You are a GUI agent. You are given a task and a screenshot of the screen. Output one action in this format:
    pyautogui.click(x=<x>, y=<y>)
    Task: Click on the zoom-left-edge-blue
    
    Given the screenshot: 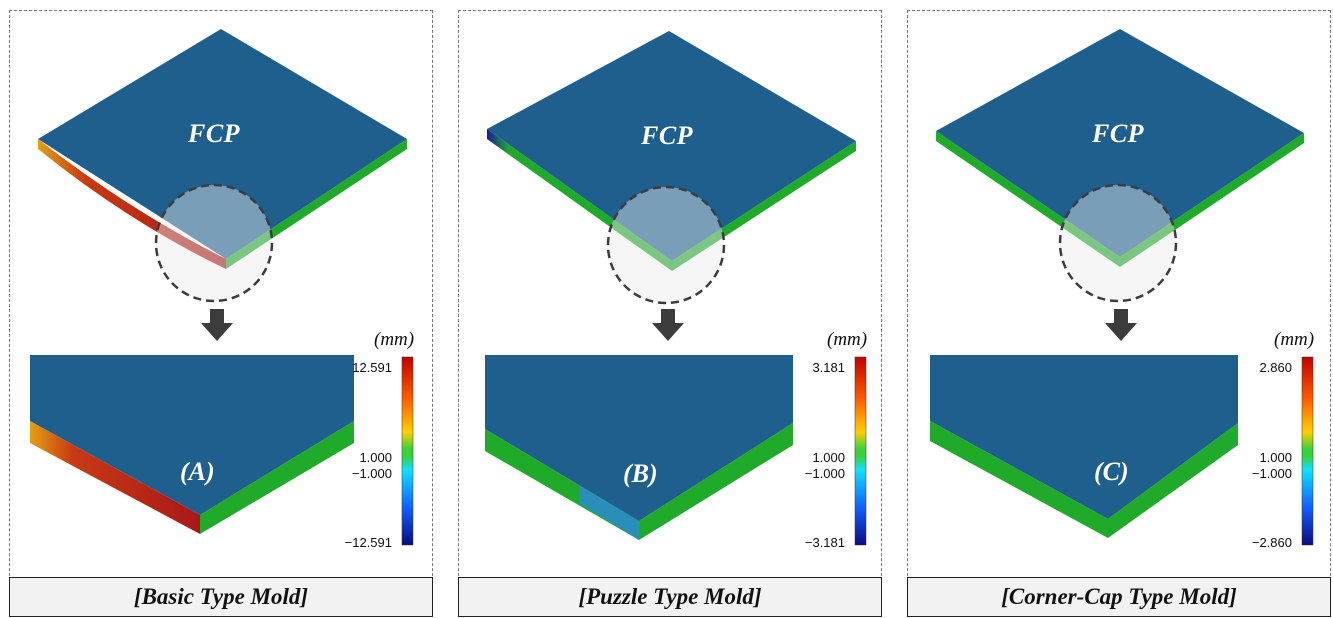 What is the action you would take?
    pyautogui.click(x=609, y=512)
    